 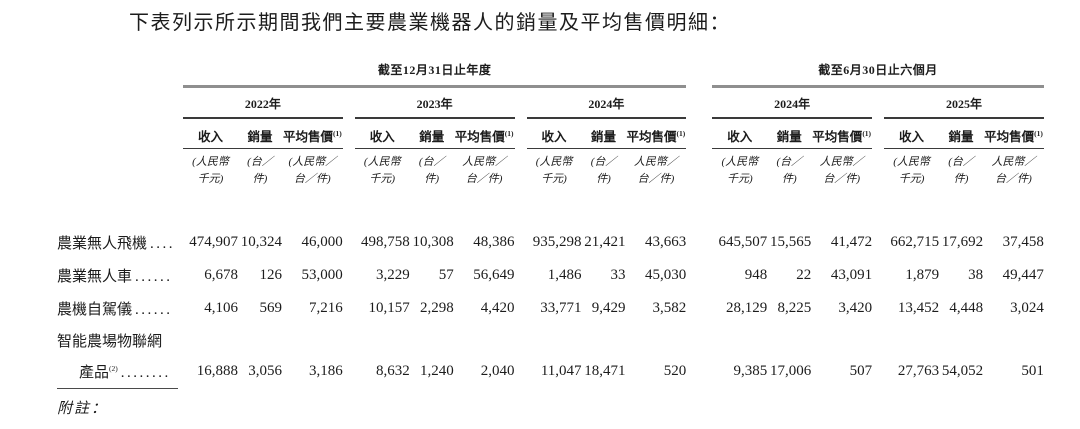 I want to click on value-cell: 7,216, so click(x=326, y=308).